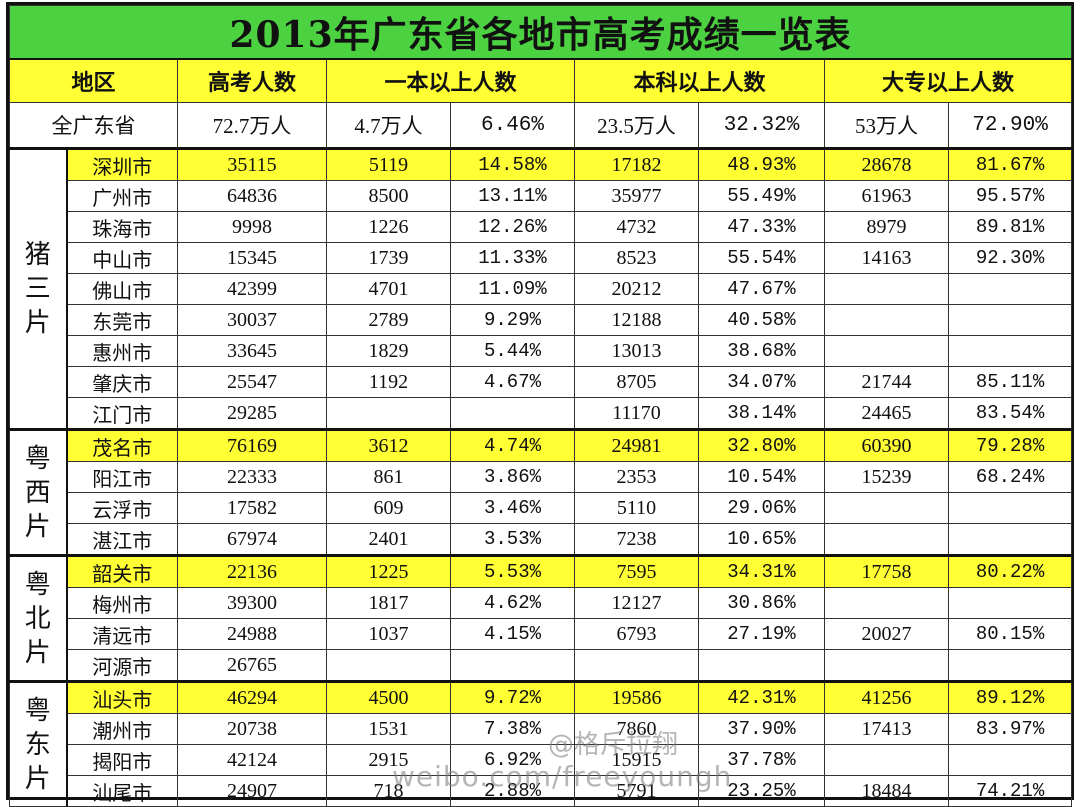  I want to click on tier1-pct: 11.09%, so click(512, 289).